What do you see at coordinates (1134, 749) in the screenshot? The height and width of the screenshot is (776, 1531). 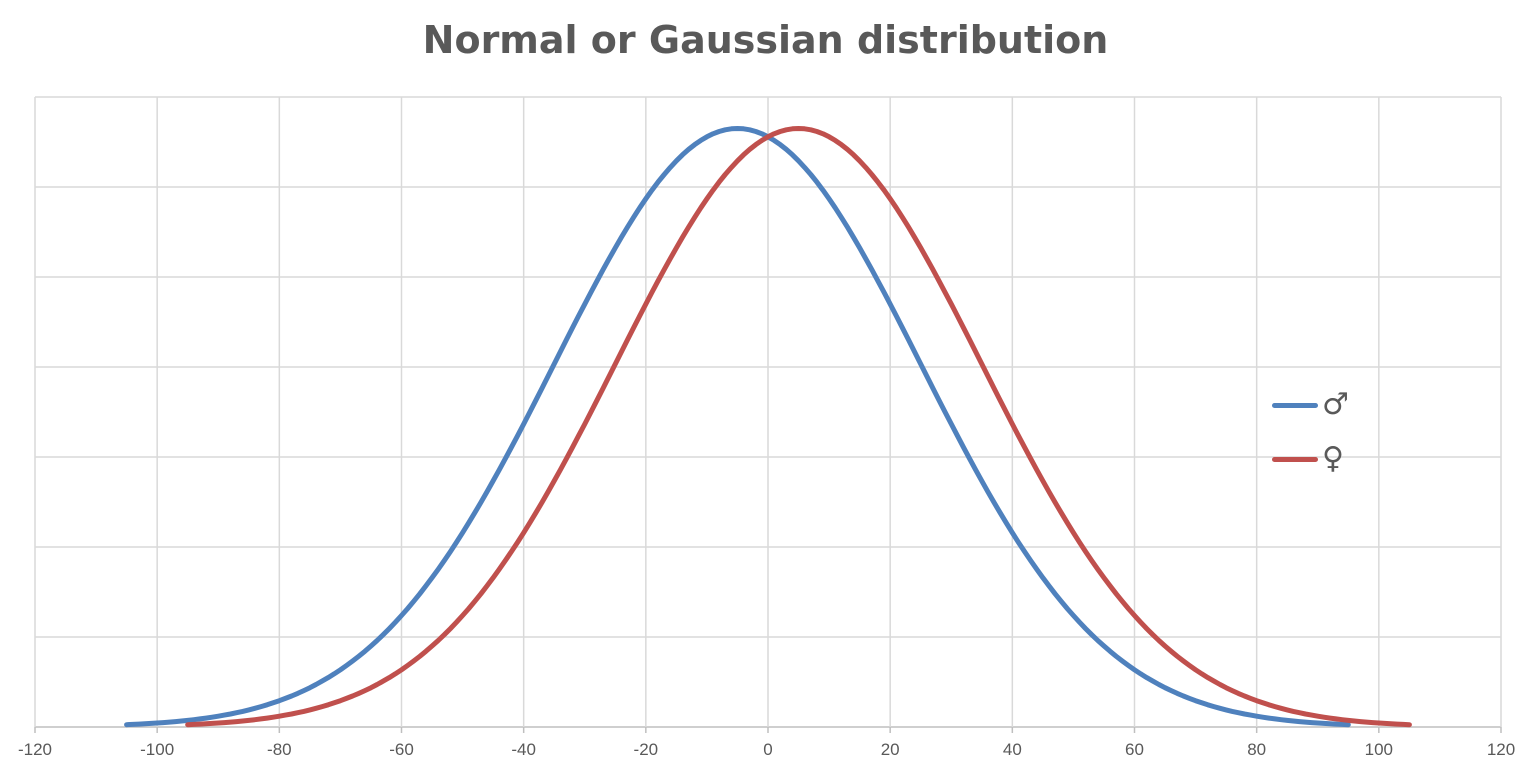 I see `x-tick-label: 60` at bounding box center [1134, 749].